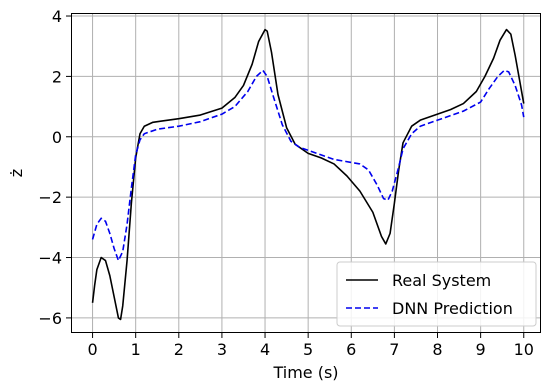 The height and width of the screenshot is (385, 541). What do you see at coordinates (50, 197) in the screenshot?
I see `y-tick-label: −2` at bounding box center [50, 197].